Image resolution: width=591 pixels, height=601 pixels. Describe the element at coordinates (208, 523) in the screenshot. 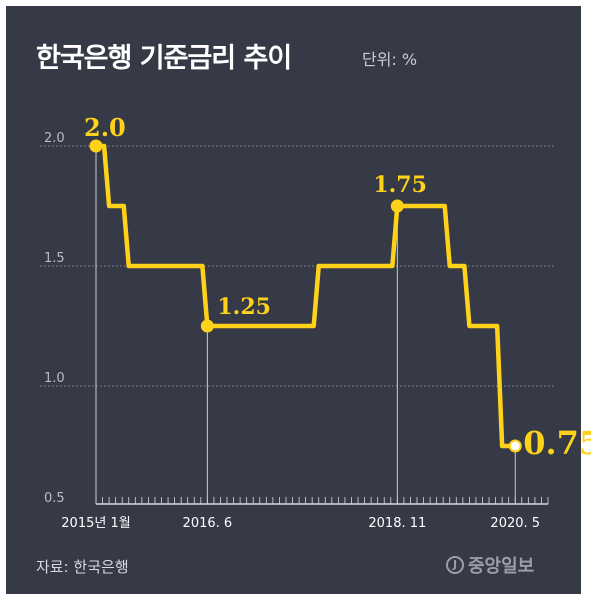

I see `x-tick-label: 2016. 6` at that location.